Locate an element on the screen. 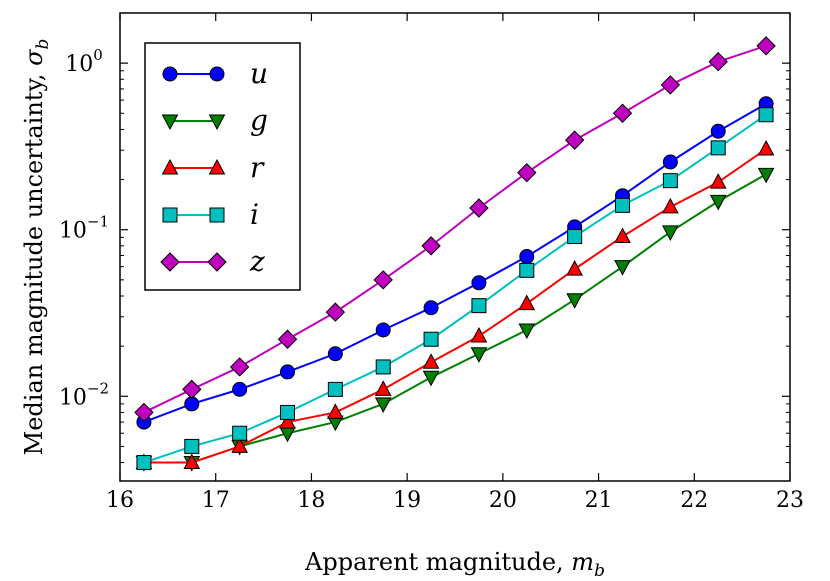 The height and width of the screenshot is (581, 830). x-axis-label: Apparent magnitude, mb is located at coordinates (454, 564).